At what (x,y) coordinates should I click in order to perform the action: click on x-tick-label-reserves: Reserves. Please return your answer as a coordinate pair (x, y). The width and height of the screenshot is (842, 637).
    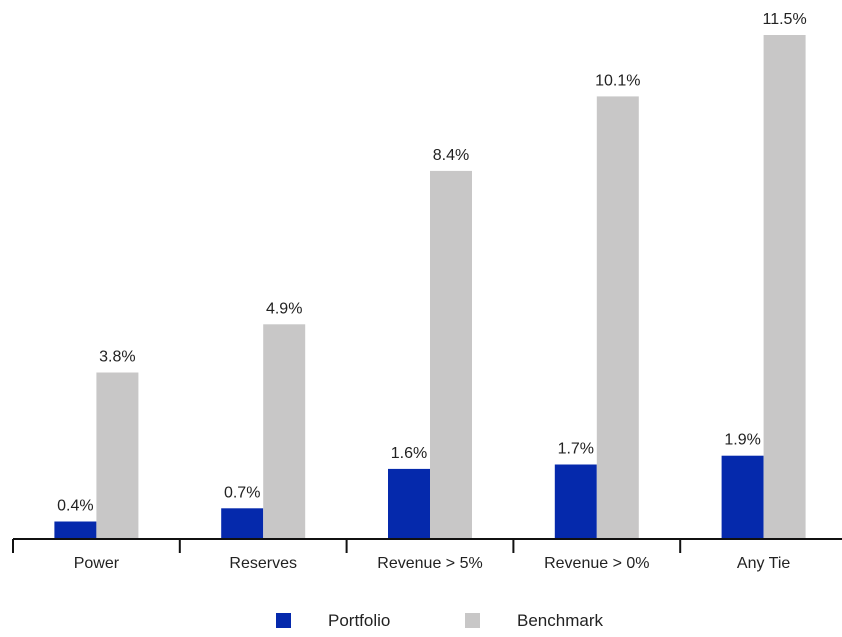
    Looking at the image, I should click on (263, 563).